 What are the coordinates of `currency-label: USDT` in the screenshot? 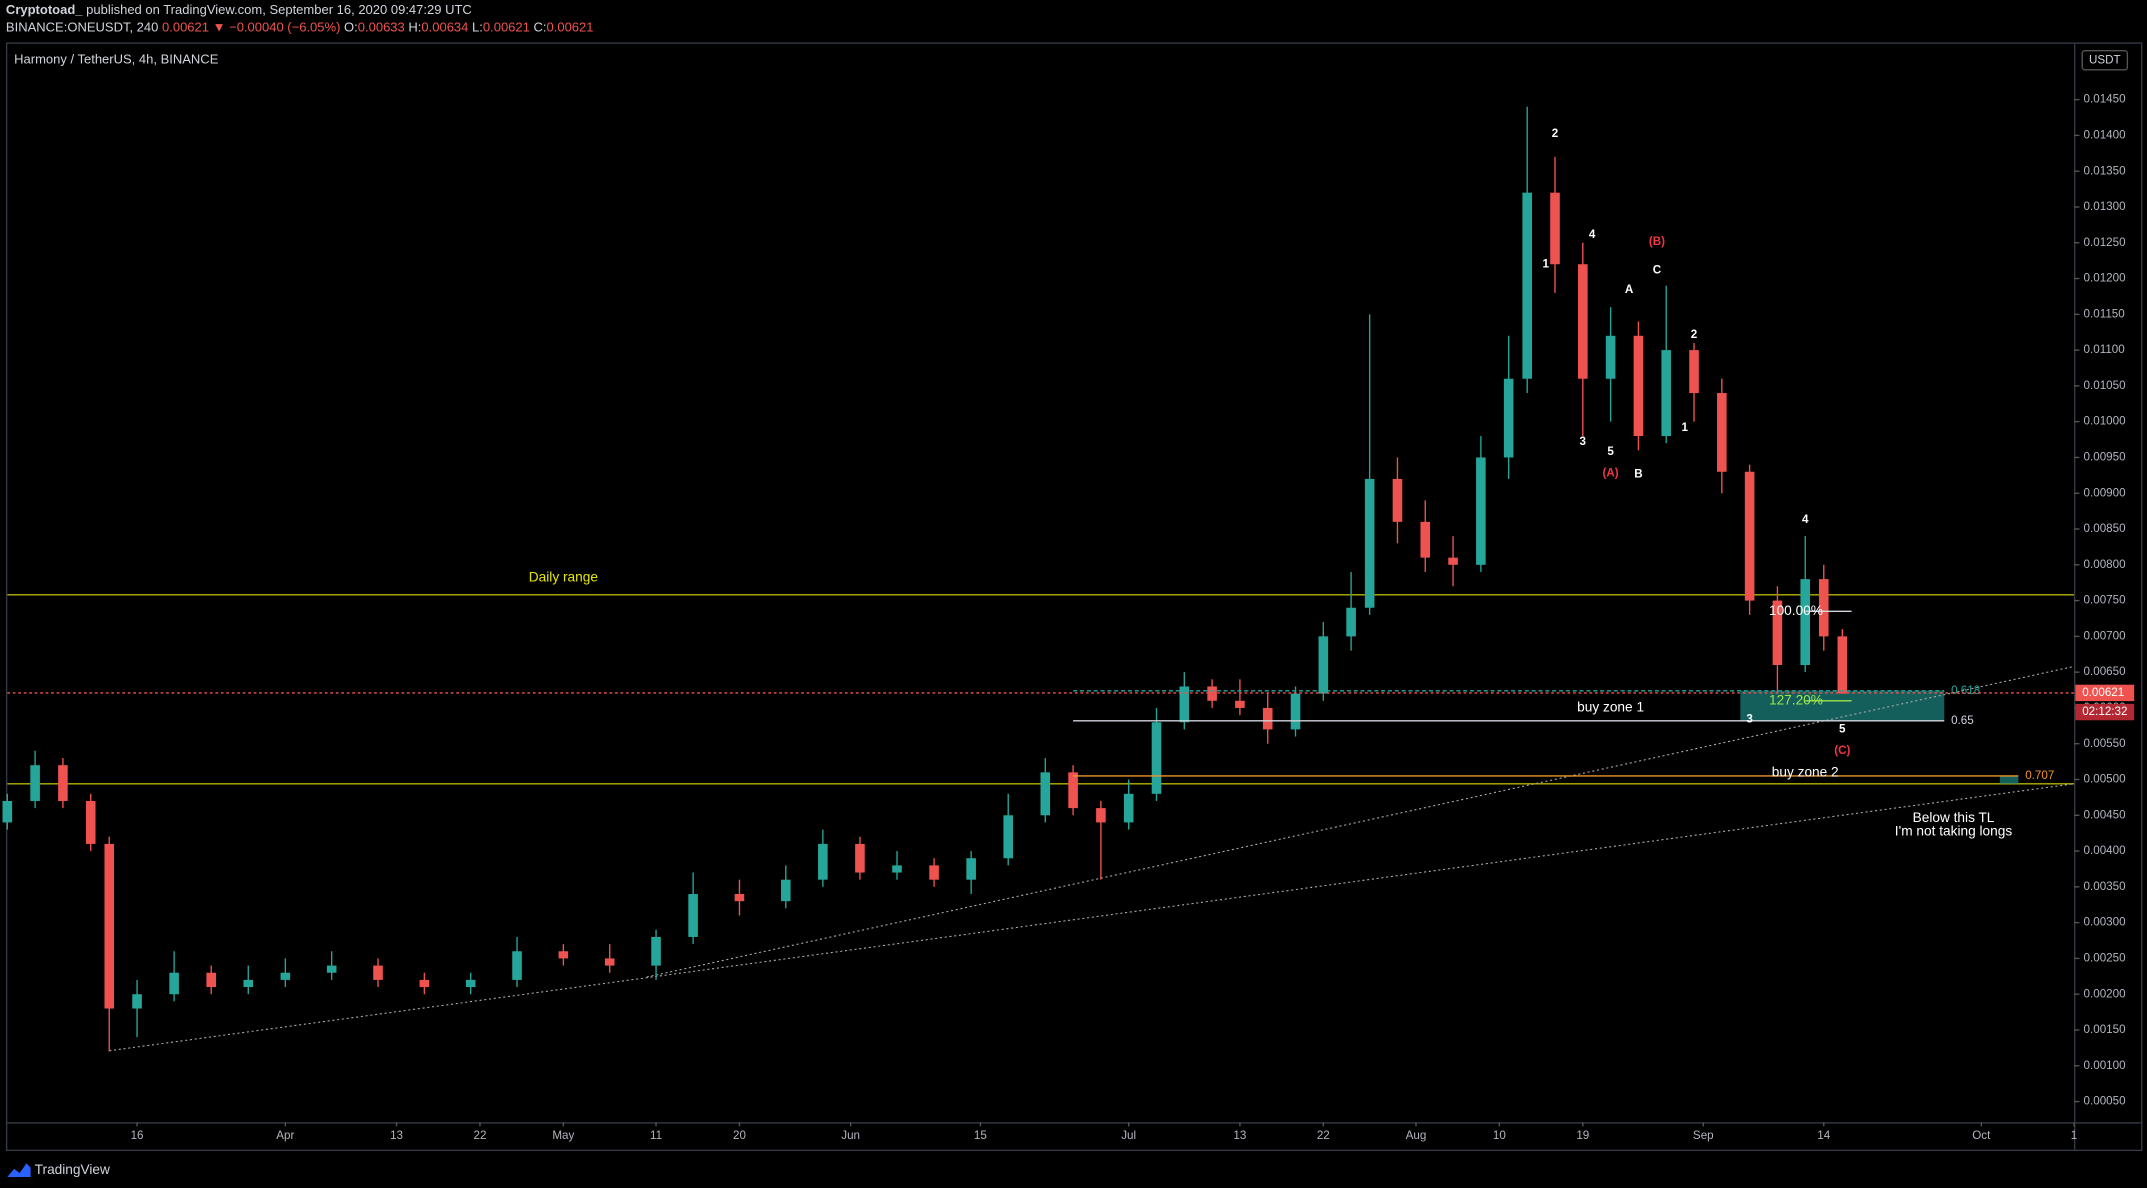 It's located at (2105, 59).